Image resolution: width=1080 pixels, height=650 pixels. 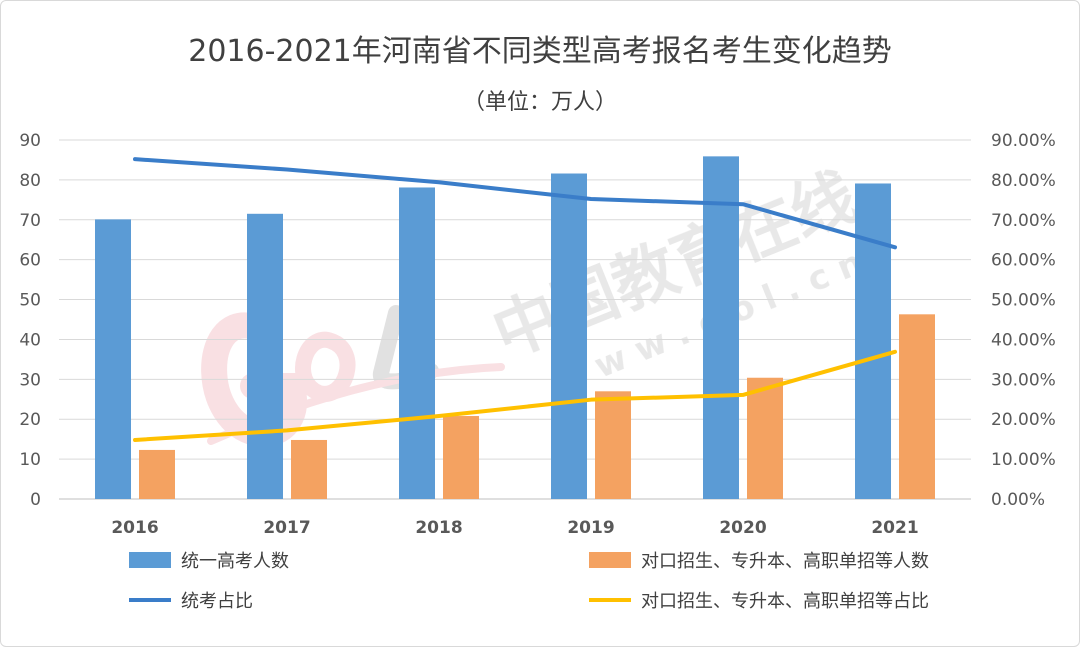 I want to click on x-tick-label: 2017, so click(x=286, y=528).